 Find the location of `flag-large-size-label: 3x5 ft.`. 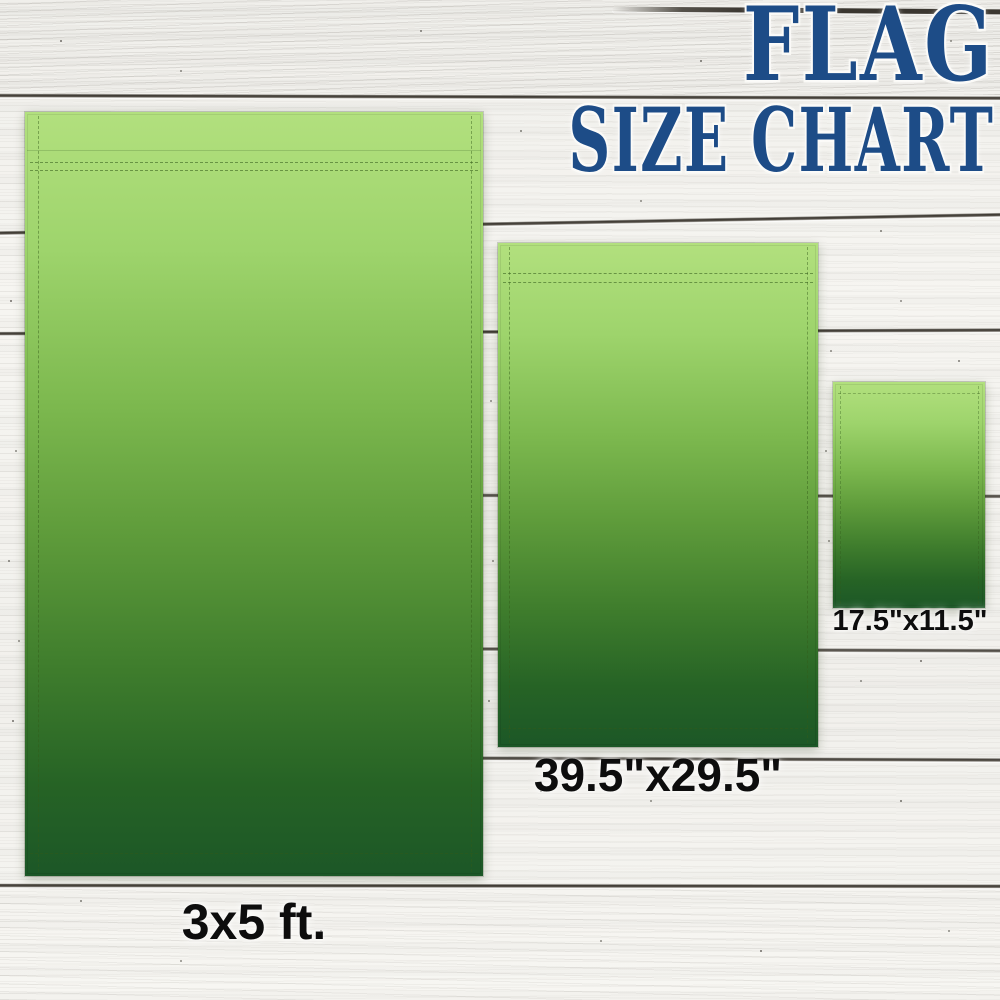

flag-large-size-label: 3x5 ft. is located at coordinates (254, 922).